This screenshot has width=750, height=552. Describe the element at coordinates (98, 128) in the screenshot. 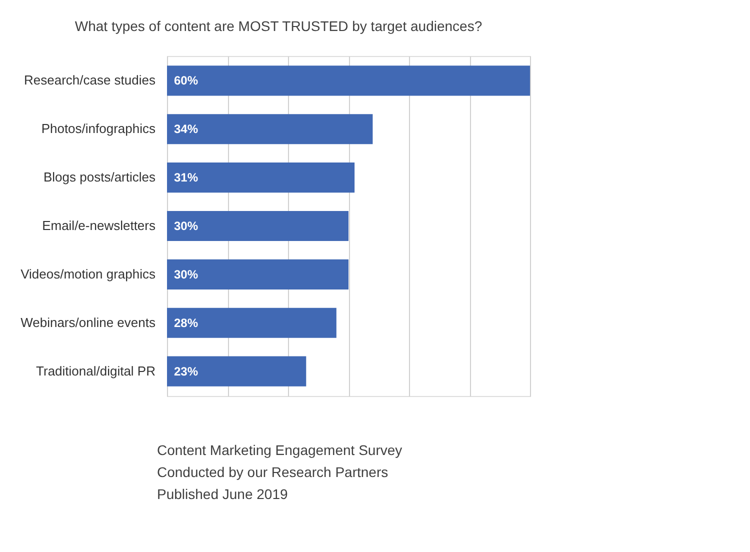

I see `y-tick-label: Photos/infographics` at that location.